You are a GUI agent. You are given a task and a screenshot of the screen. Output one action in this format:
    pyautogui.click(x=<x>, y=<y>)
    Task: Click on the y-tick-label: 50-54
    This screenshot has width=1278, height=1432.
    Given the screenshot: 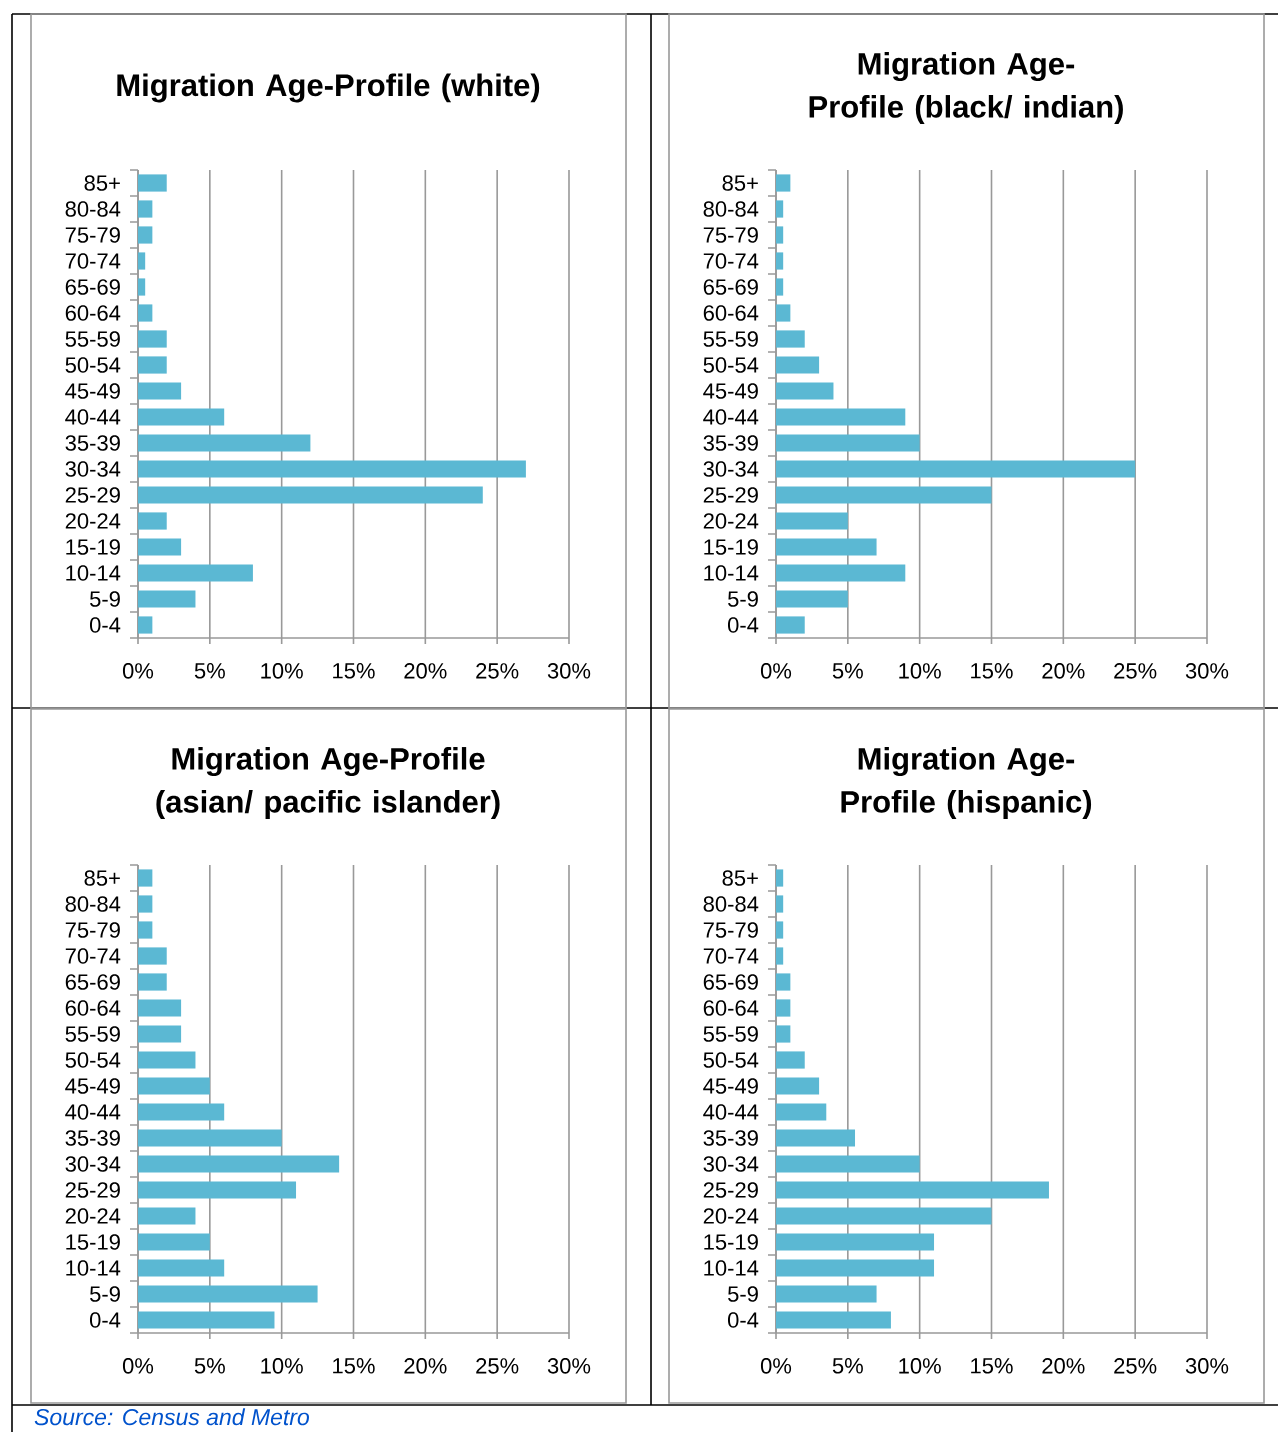 What is the action you would take?
    pyautogui.click(x=93, y=1060)
    